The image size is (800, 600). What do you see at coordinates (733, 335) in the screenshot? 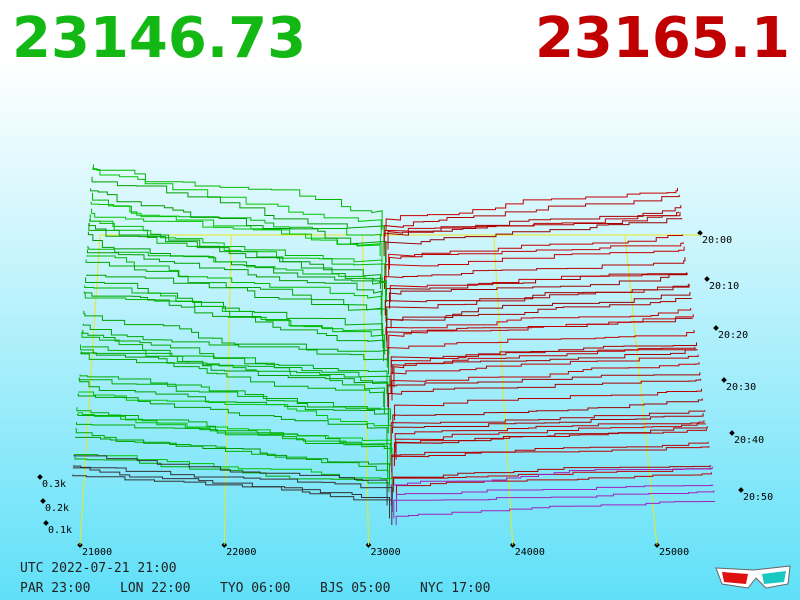
I see `time-tick-label: 20:20` at bounding box center [733, 335].